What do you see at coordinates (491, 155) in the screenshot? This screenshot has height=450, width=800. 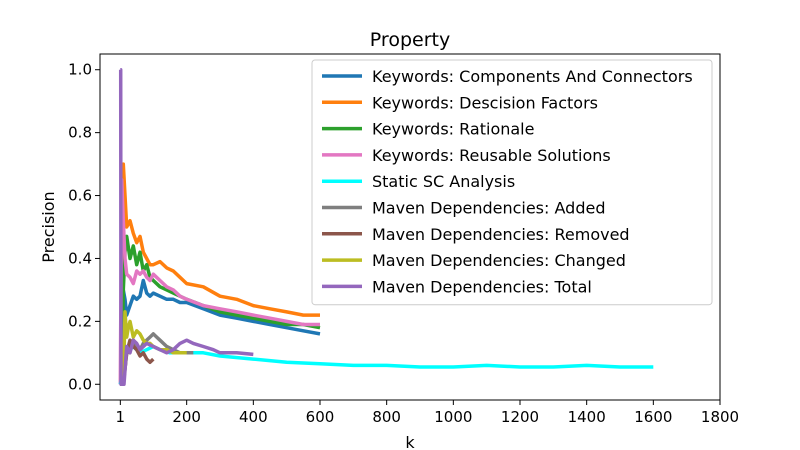 I see `legend-label: Keywords: Reusable Solutions` at bounding box center [491, 155].